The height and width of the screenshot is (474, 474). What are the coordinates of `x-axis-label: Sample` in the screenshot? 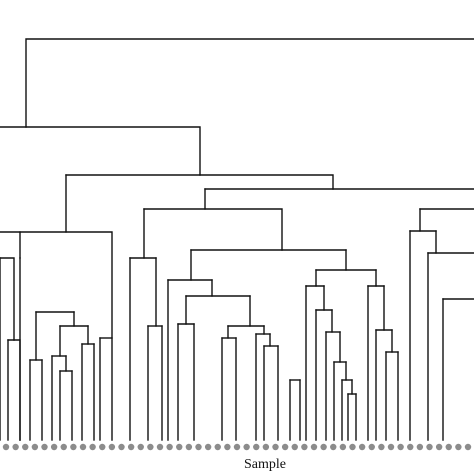 It's located at (265, 464).